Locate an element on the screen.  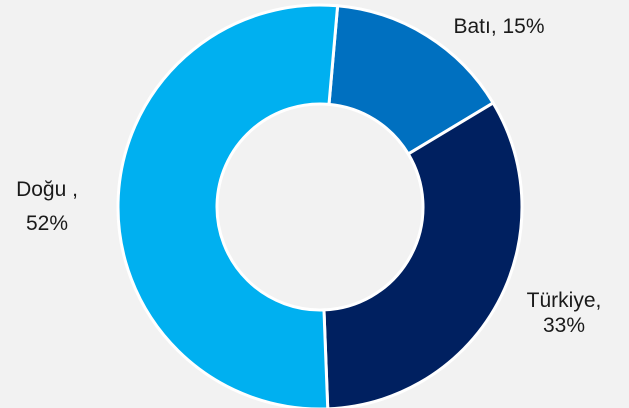
data-label-line: Batı, 15% is located at coordinates (498, 26).